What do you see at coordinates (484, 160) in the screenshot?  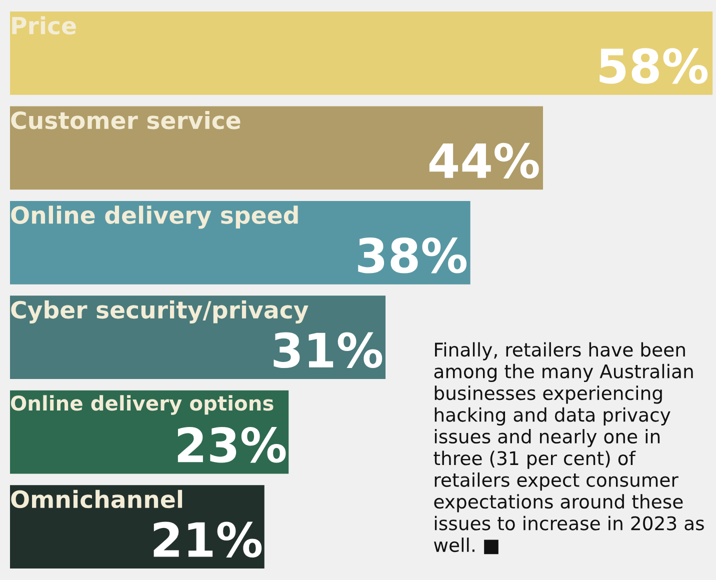 I see `data-label: 44%` at bounding box center [484, 160].